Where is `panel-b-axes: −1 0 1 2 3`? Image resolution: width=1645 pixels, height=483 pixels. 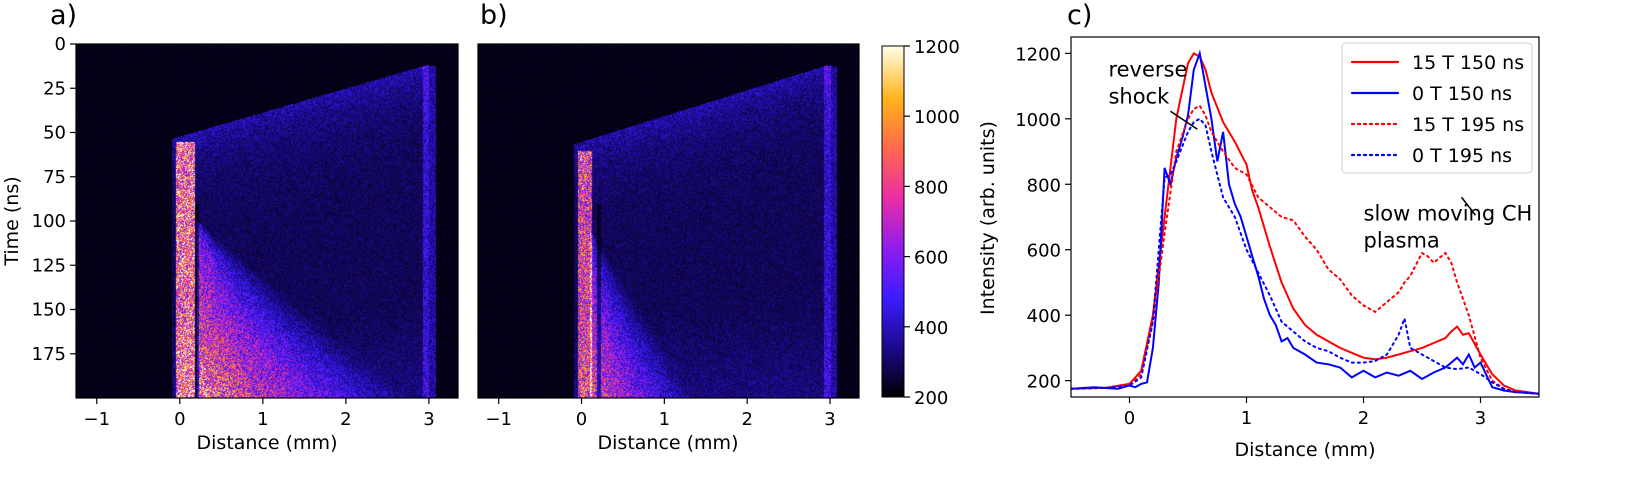
panel-b-axes: −1 0 1 2 3 is located at coordinates (660, 414).